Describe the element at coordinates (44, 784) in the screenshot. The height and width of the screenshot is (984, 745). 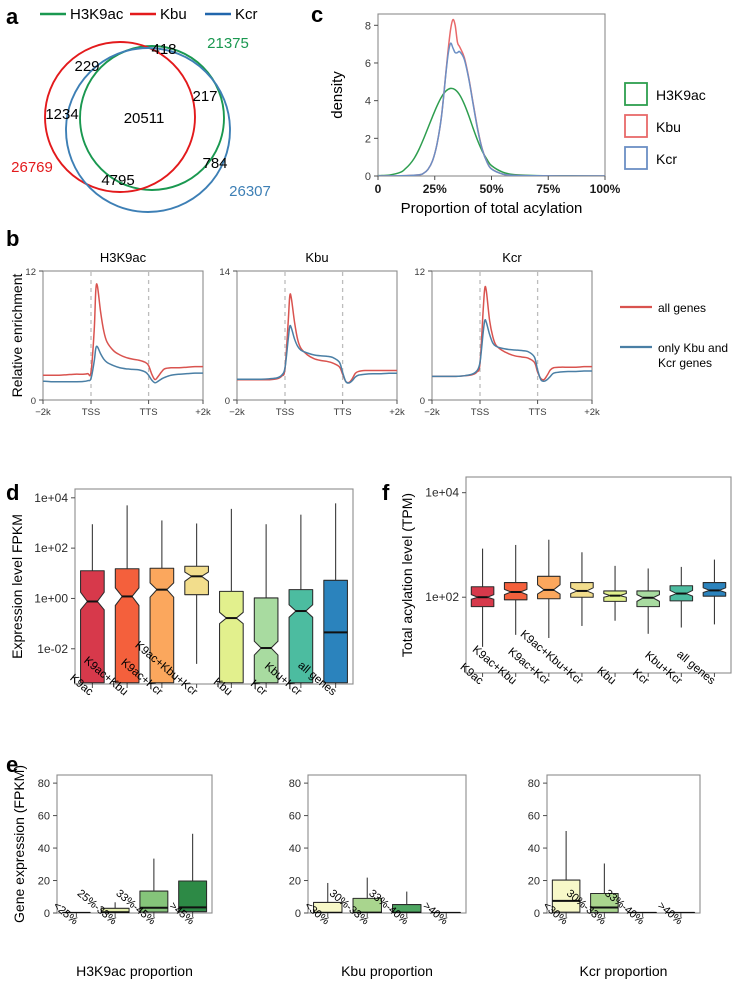
I see `y-tick-label: 80` at that location.